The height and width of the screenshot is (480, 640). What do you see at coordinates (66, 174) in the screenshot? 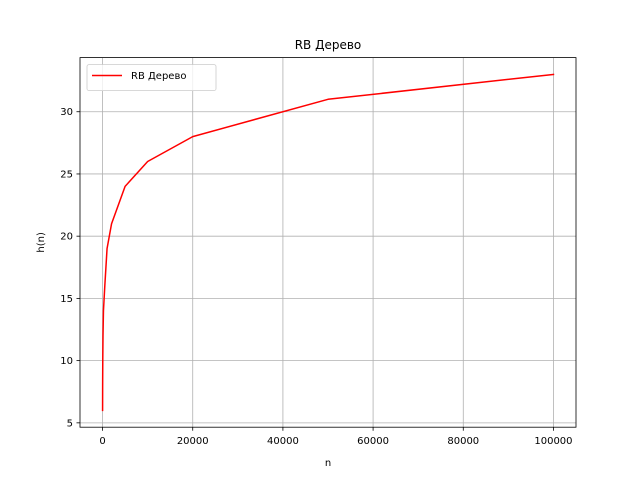
I see `y-tick-label: 25` at bounding box center [66, 174].